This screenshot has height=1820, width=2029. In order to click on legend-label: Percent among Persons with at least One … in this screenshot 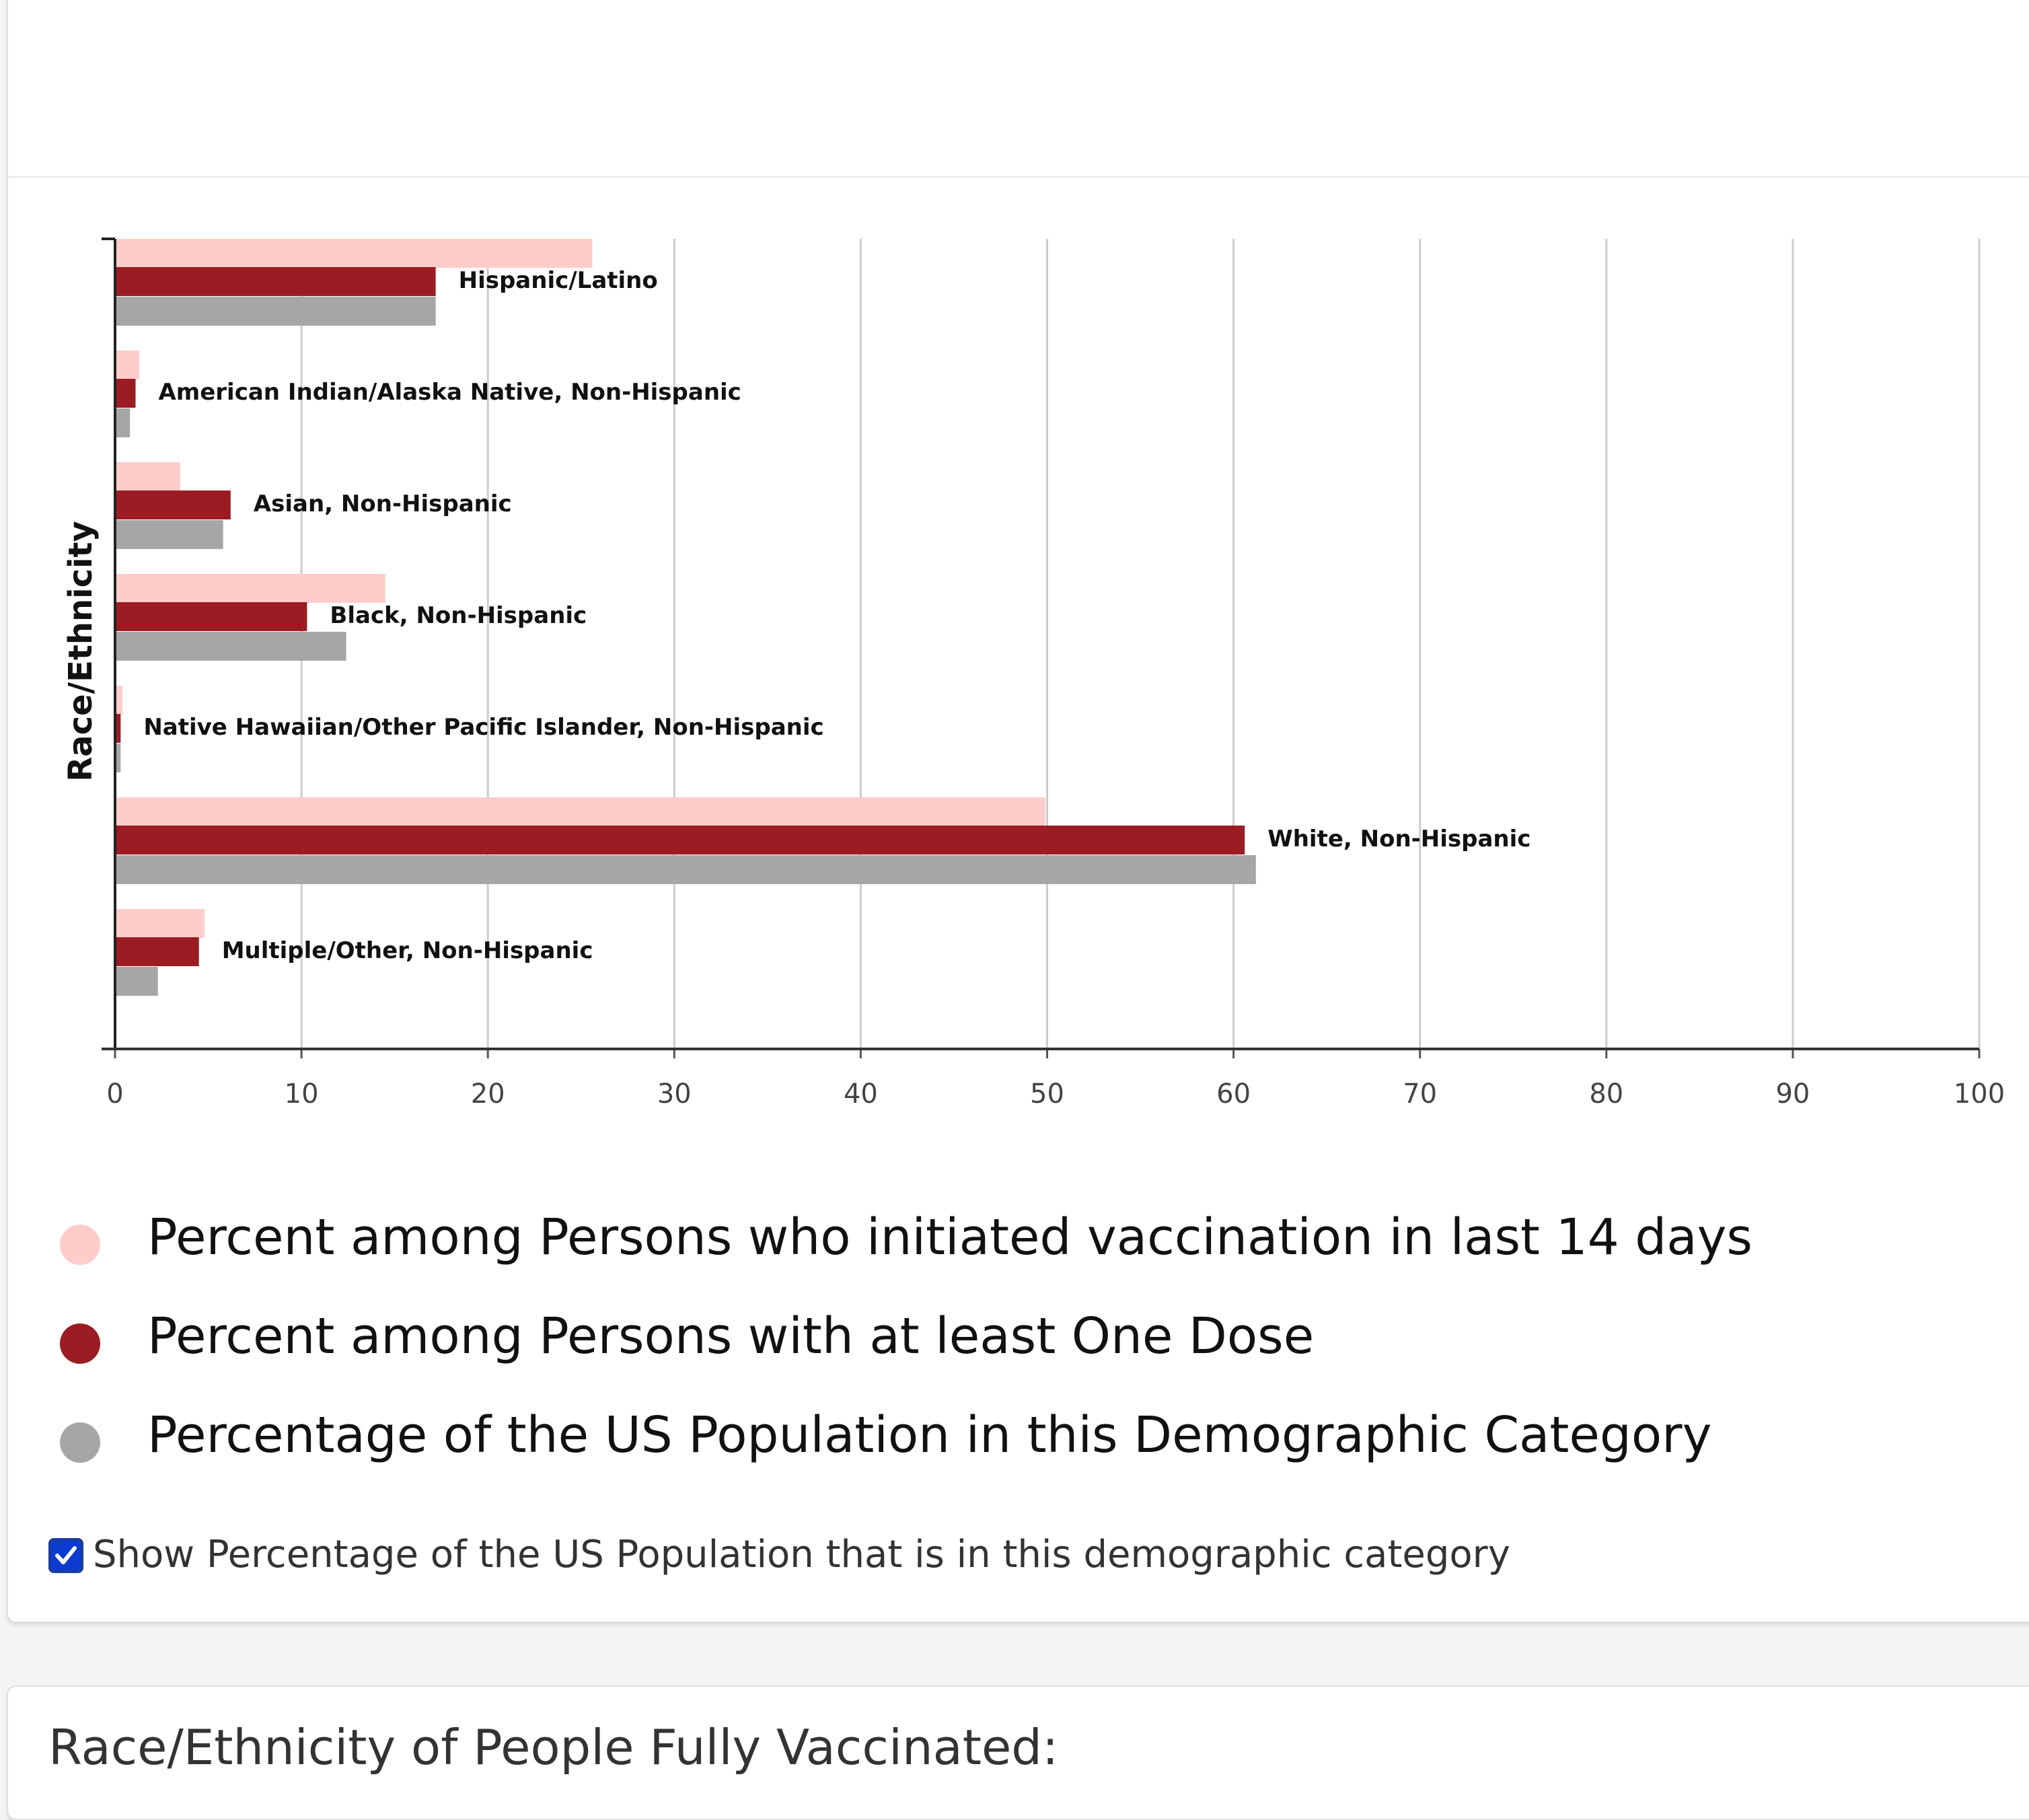, I will do `click(731, 1336)`.